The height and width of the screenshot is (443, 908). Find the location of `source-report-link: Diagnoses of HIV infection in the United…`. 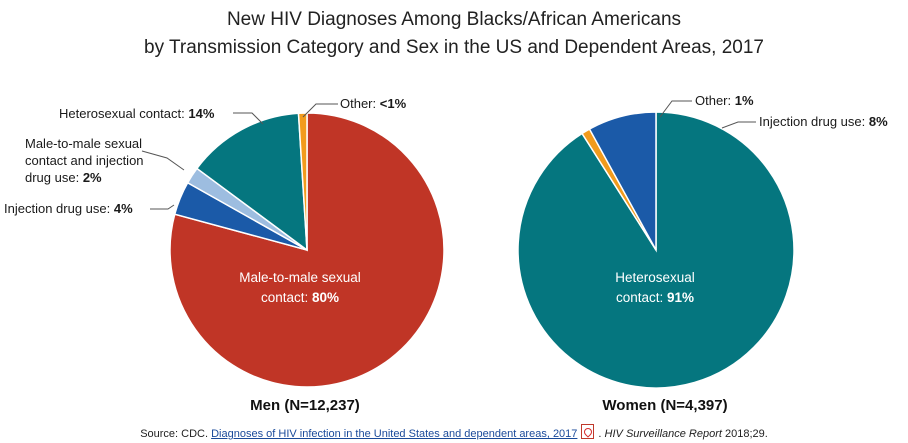

source-report-link: Diagnoses of HIV infection in the United… is located at coordinates (394, 434).